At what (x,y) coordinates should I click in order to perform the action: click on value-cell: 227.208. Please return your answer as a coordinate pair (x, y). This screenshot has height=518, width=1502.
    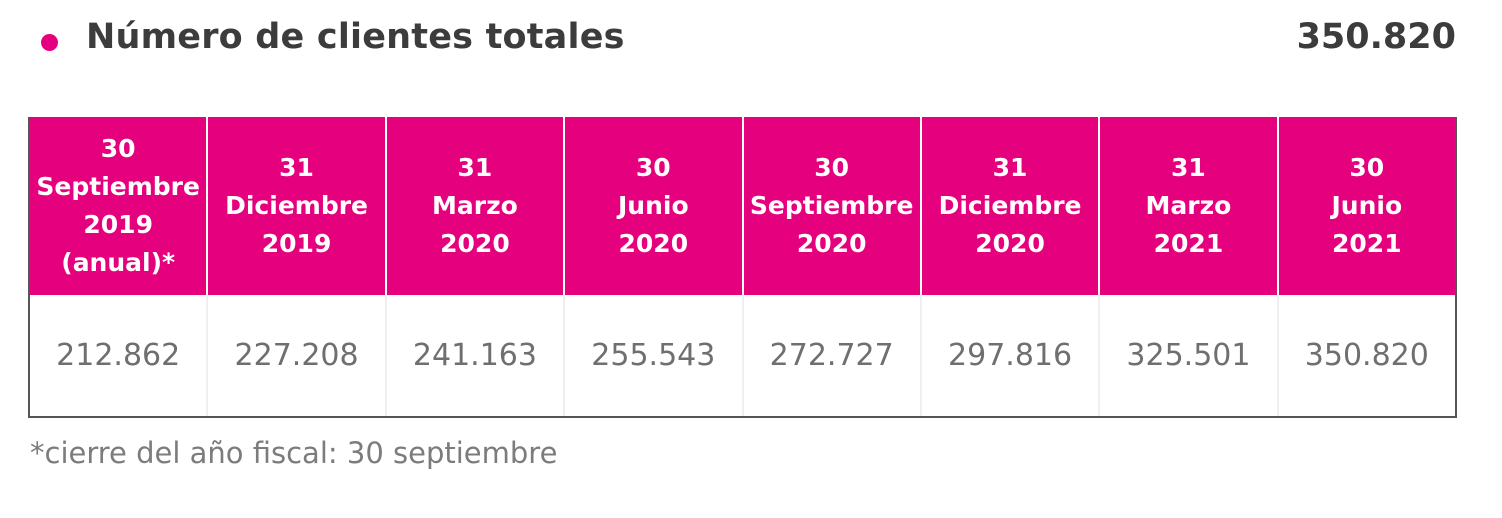
    Looking at the image, I should click on (295, 355).